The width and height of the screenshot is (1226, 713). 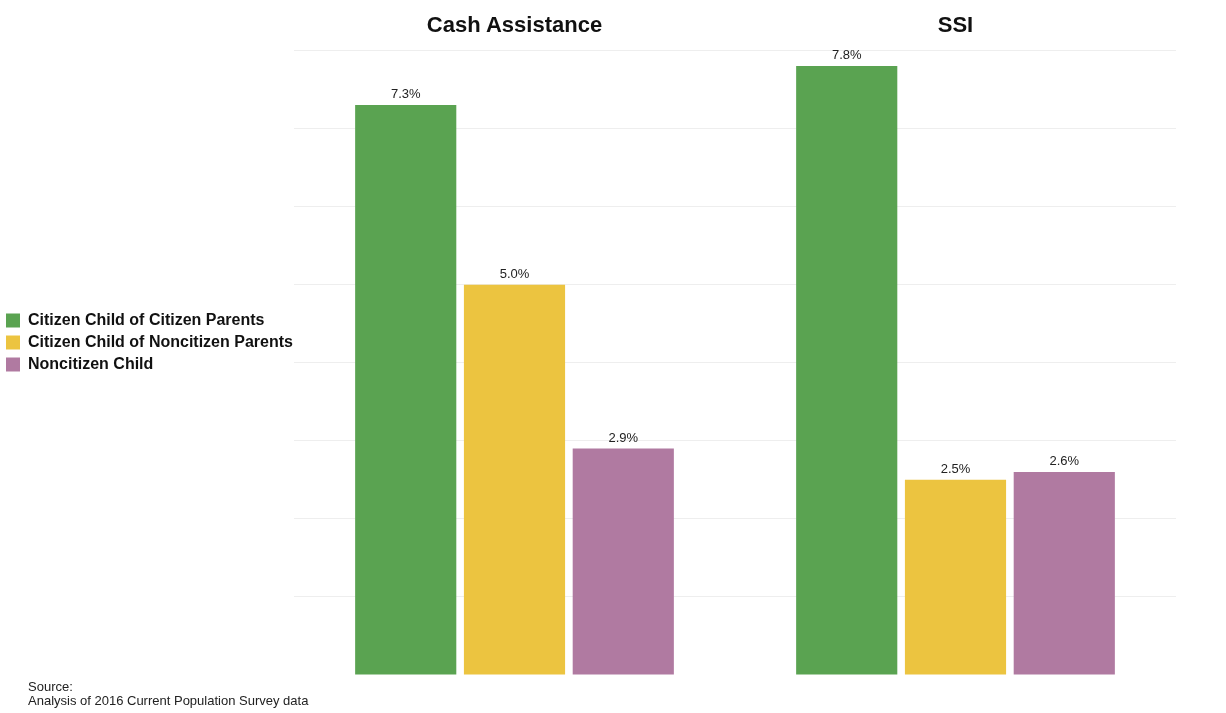 What do you see at coordinates (846, 55) in the screenshot?
I see `data-label: 7.8%` at bounding box center [846, 55].